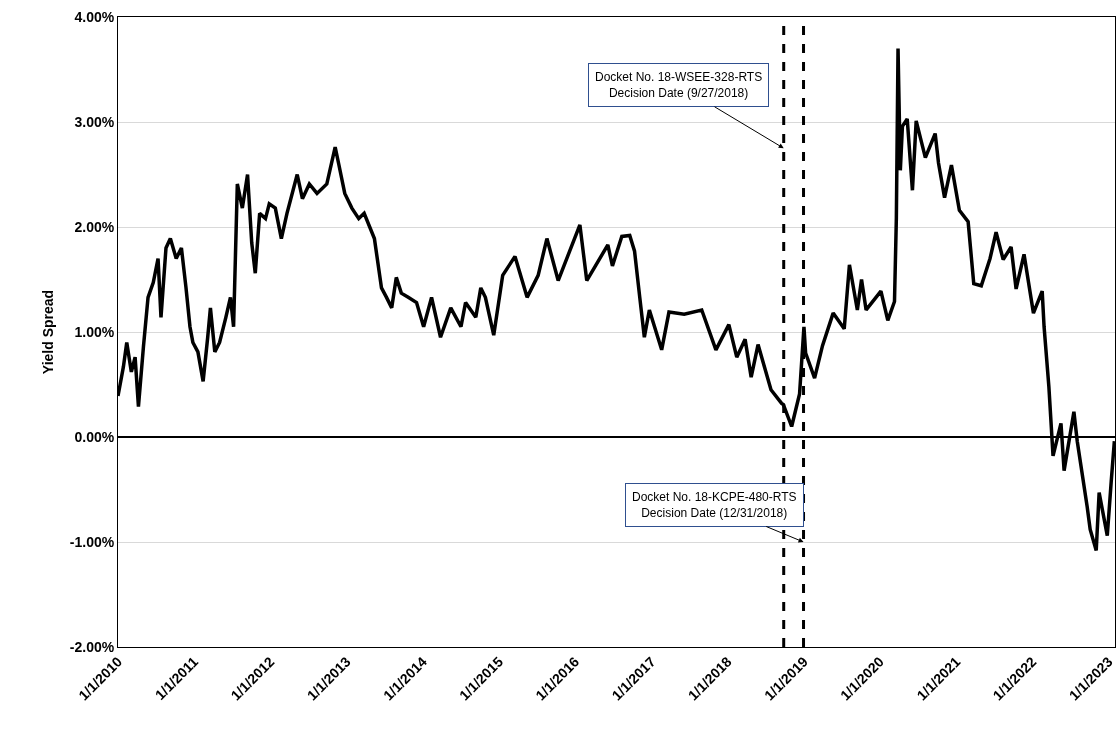 This screenshot has height=730, width=1118. What do you see at coordinates (679, 85) in the screenshot?
I see `annotation: Docket No. 18-WSEE-328-RTS Decision Date (9/27/2018)` at bounding box center [679, 85].